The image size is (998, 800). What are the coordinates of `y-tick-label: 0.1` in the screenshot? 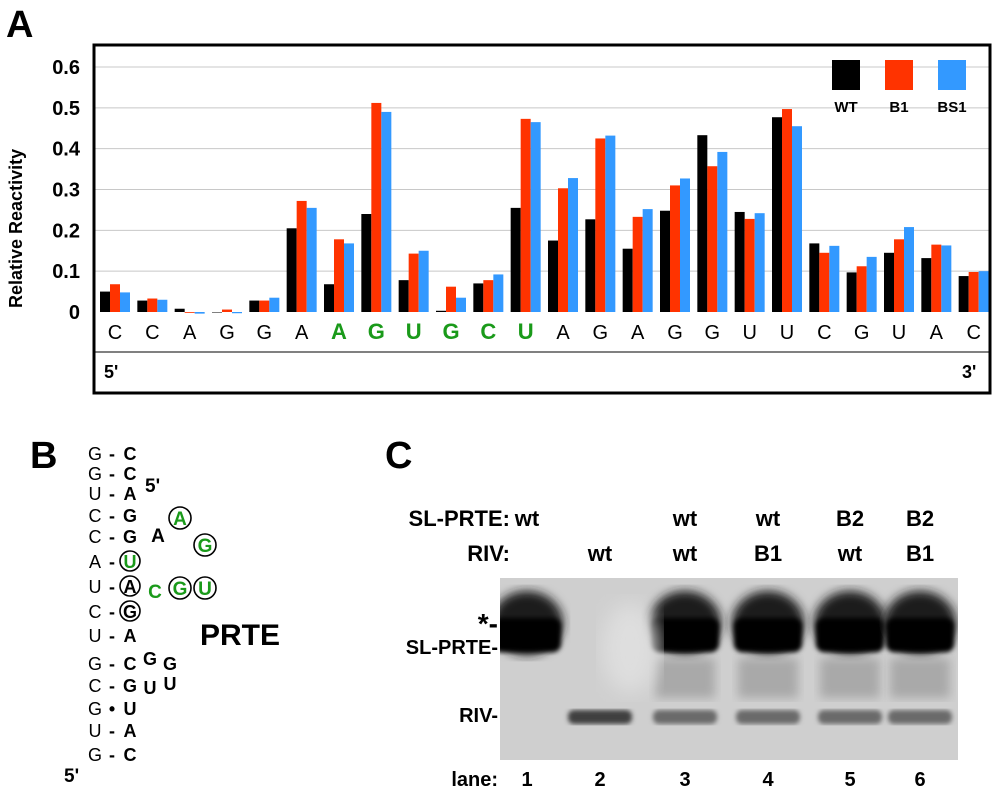 It's located at (66, 272).